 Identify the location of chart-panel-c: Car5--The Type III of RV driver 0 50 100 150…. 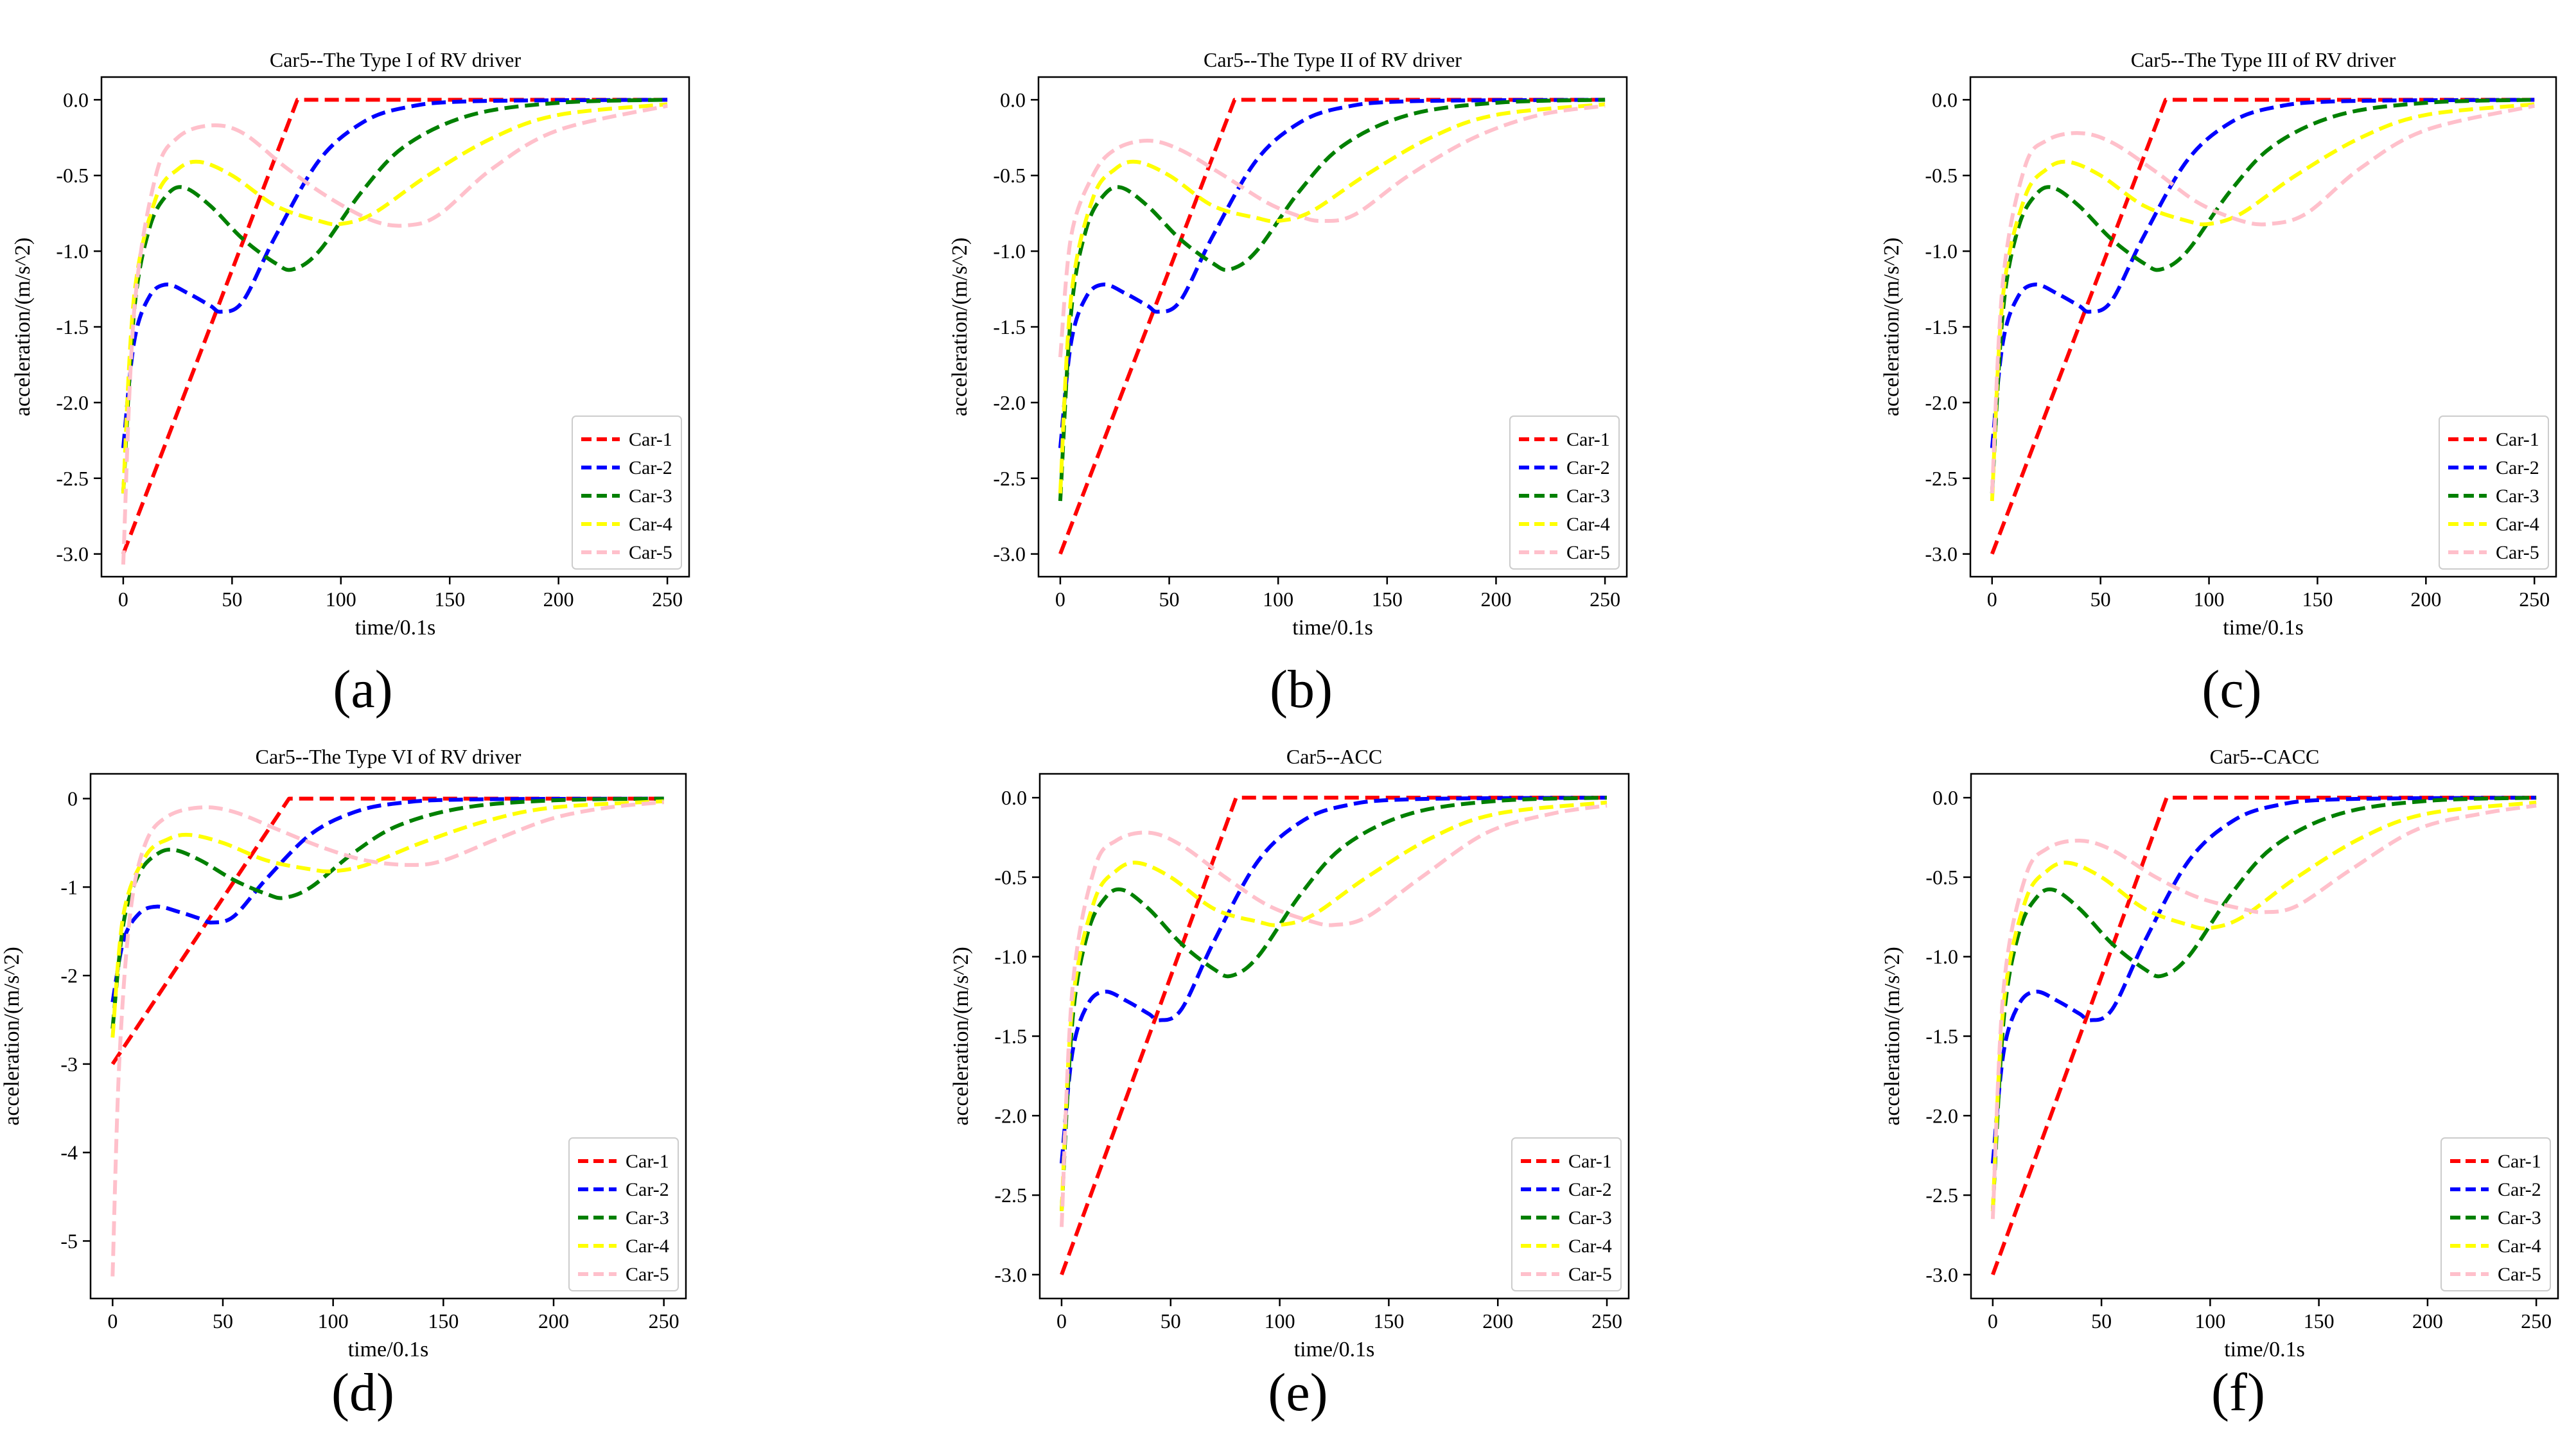
(2218, 344).